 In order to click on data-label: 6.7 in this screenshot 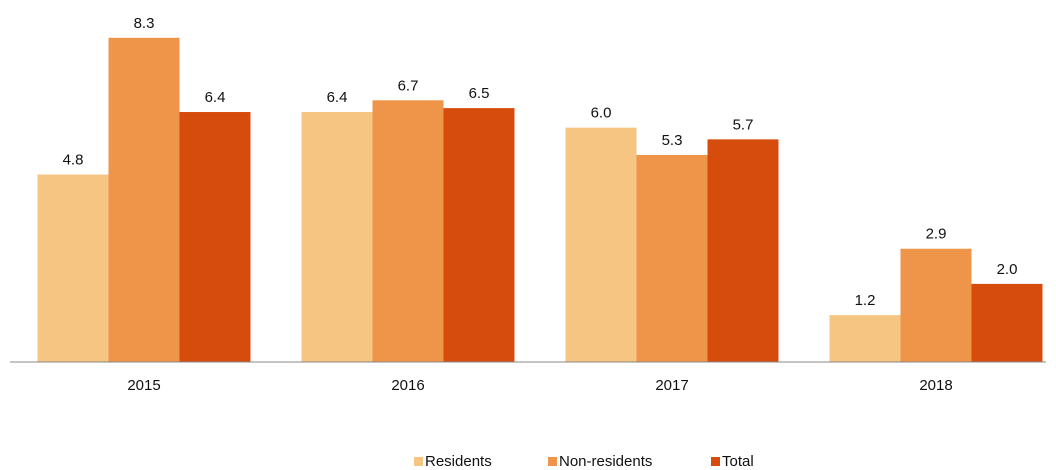, I will do `click(408, 85)`.